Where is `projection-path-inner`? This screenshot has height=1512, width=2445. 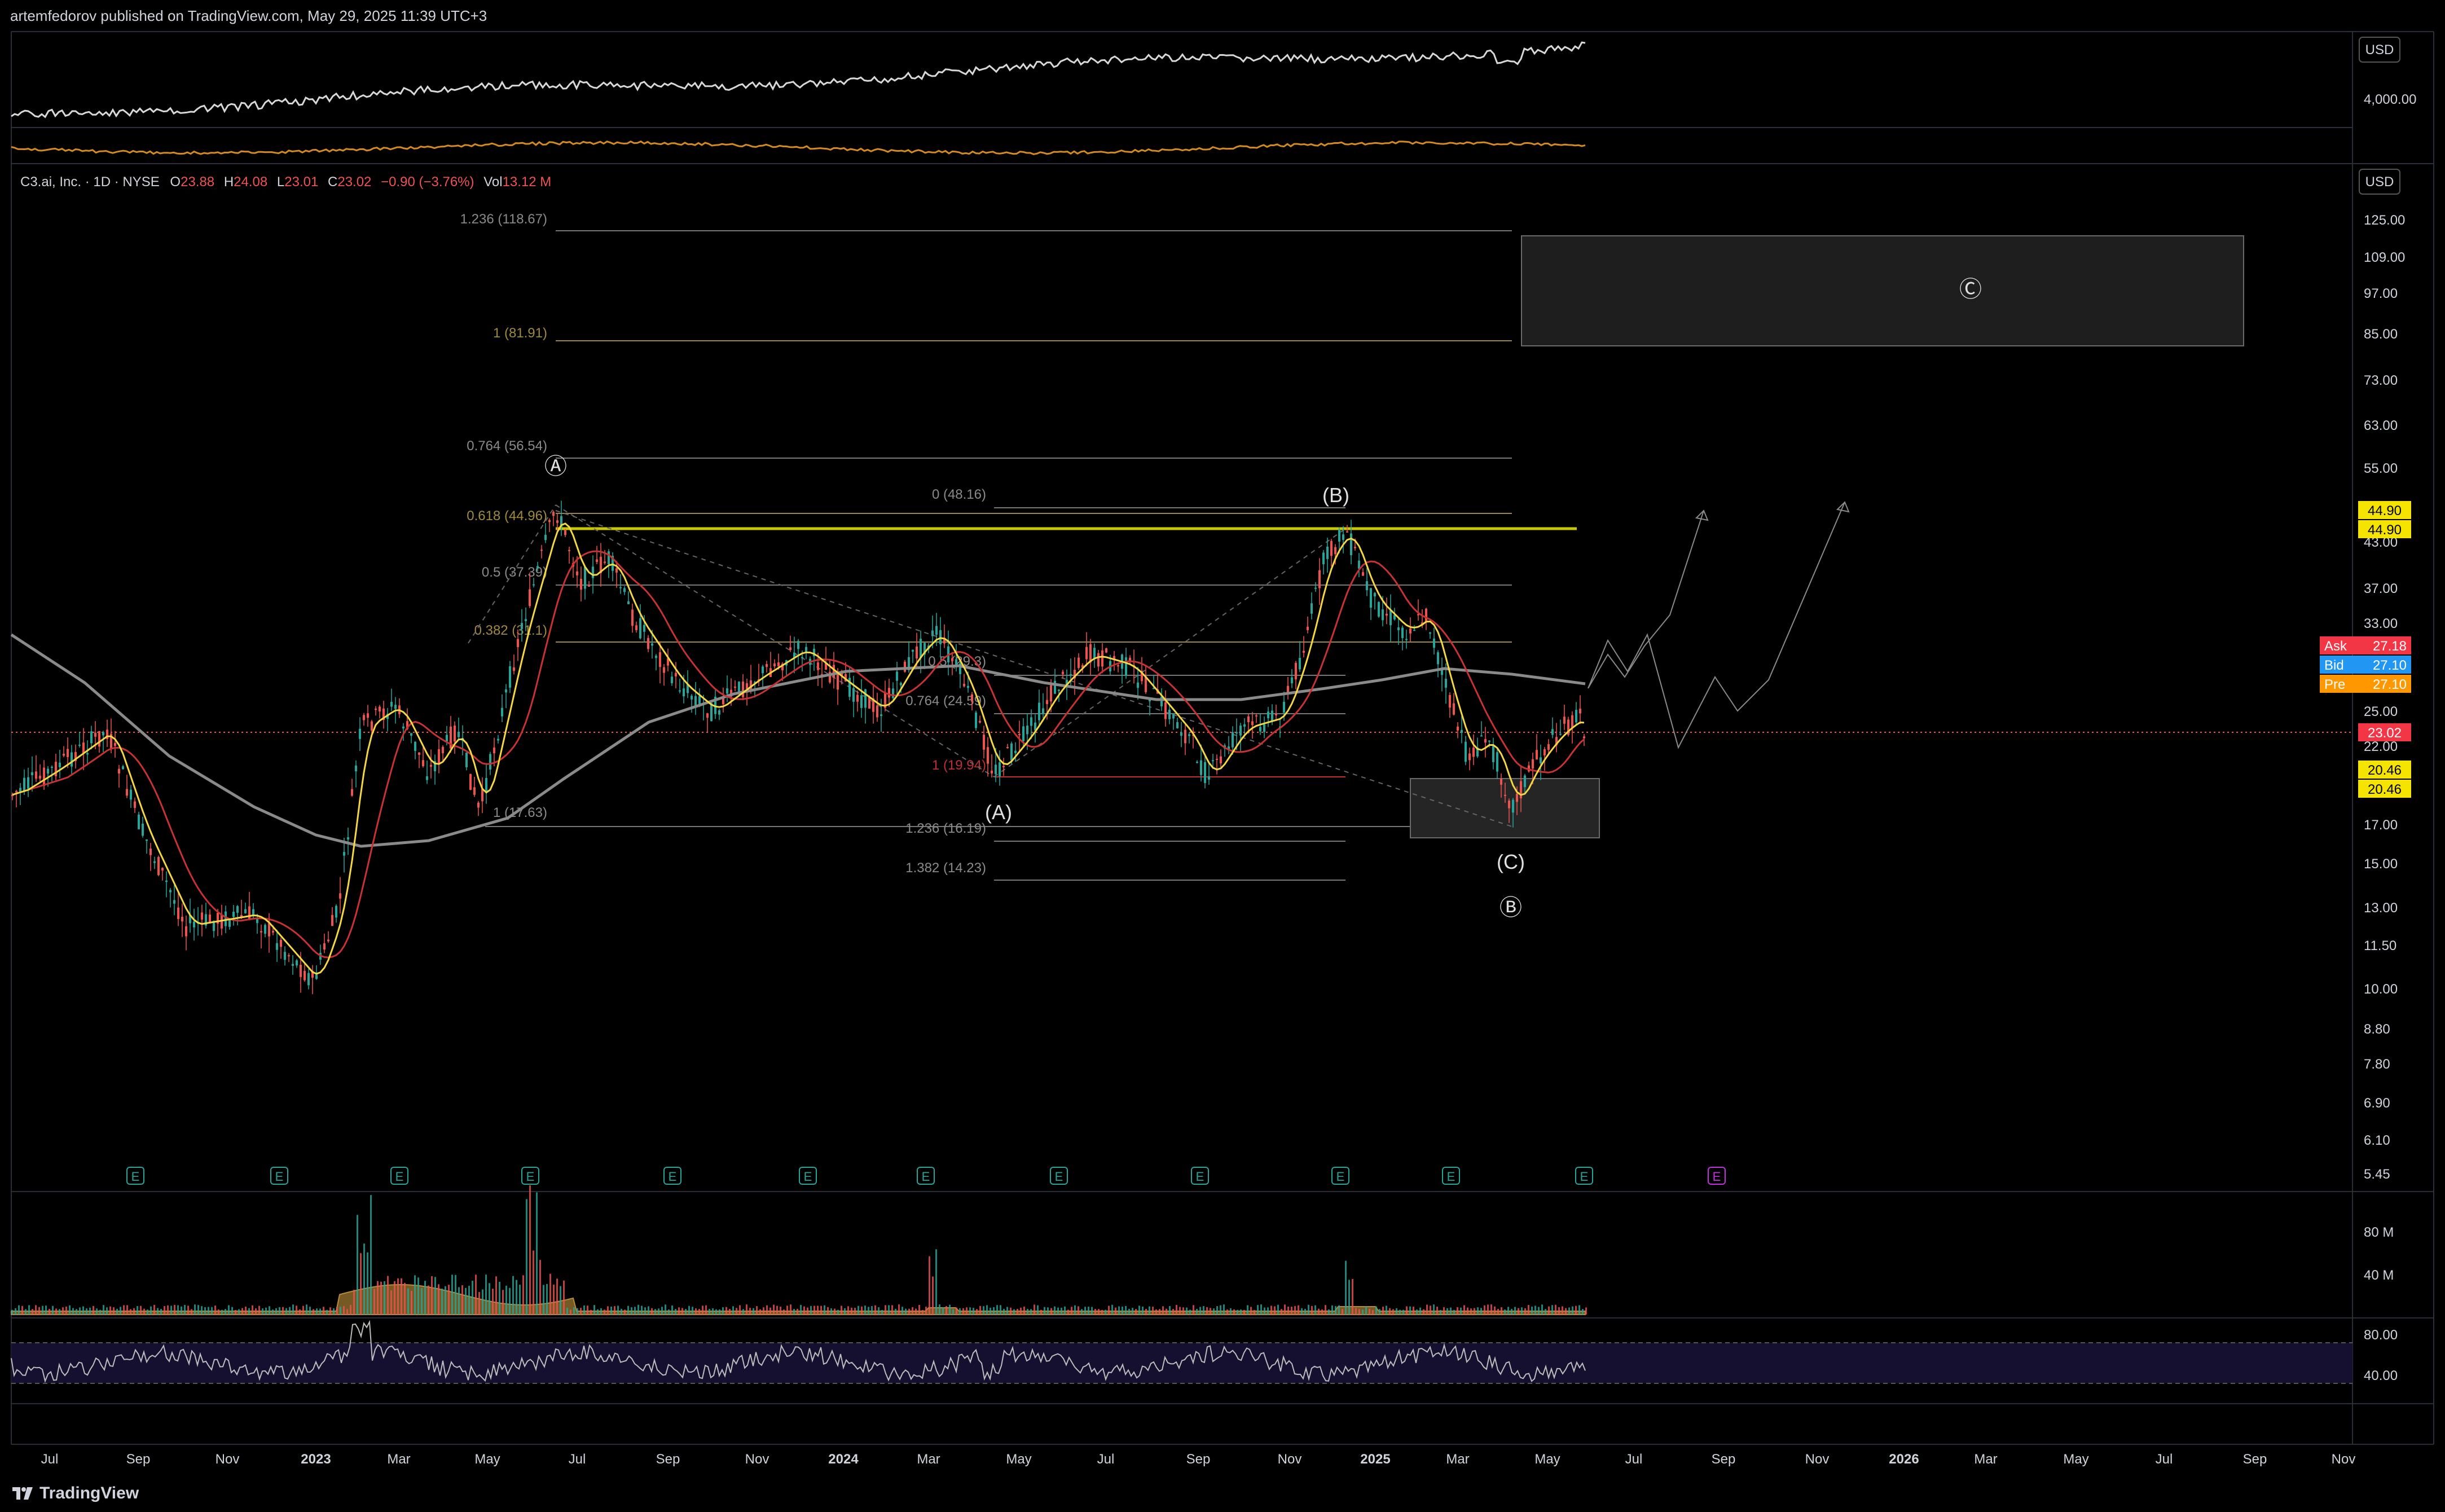
projection-path-inner is located at coordinates (1646, 600).